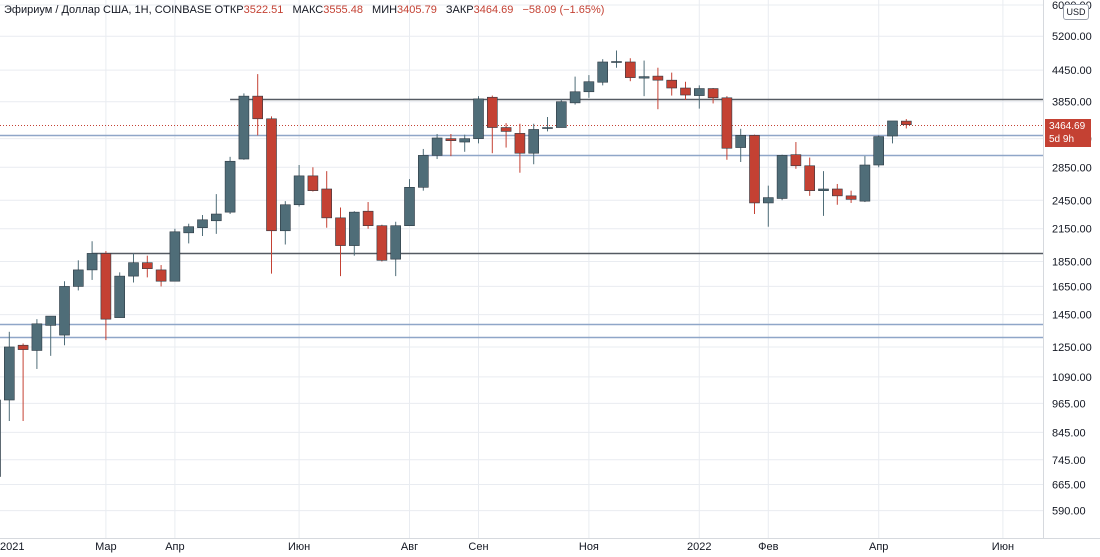  Describe the element at coordinates (1072, 103) in the screenshot. I see `price-axis-label: 3850.00` at that location.